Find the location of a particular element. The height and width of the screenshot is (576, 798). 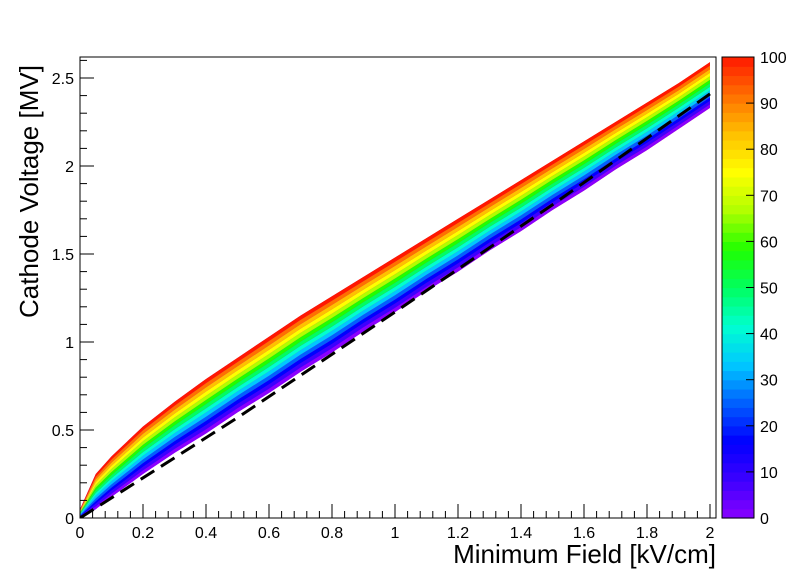

colorbar-tick-label: 60 is located at coordinates (769, 242).